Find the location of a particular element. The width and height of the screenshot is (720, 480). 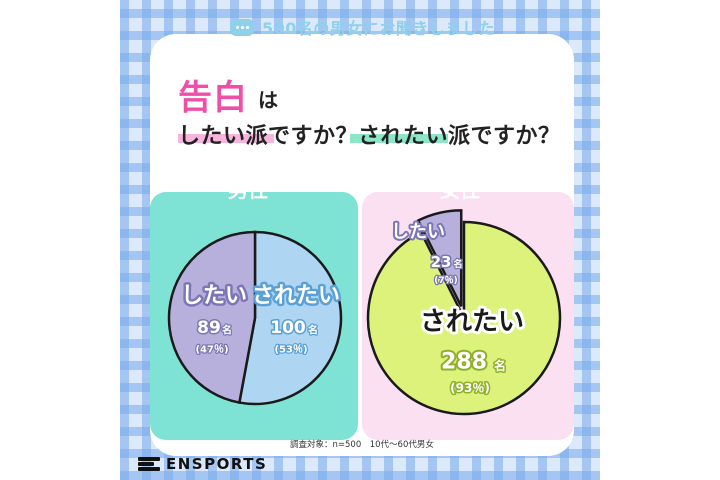

female-saretai-percent: (93％) is located at coordinates (470, 388).